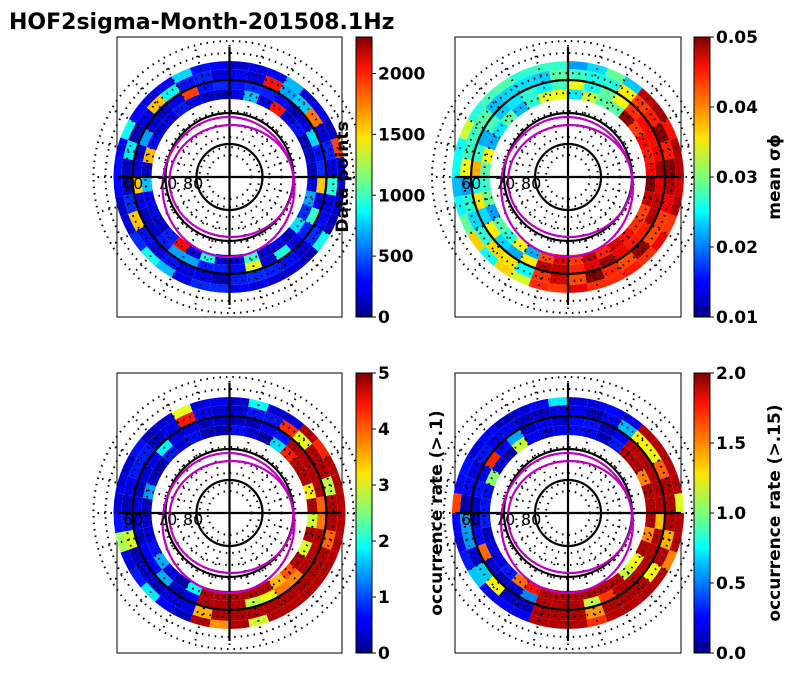  I want to click on solid-grid, so click(229, 176).